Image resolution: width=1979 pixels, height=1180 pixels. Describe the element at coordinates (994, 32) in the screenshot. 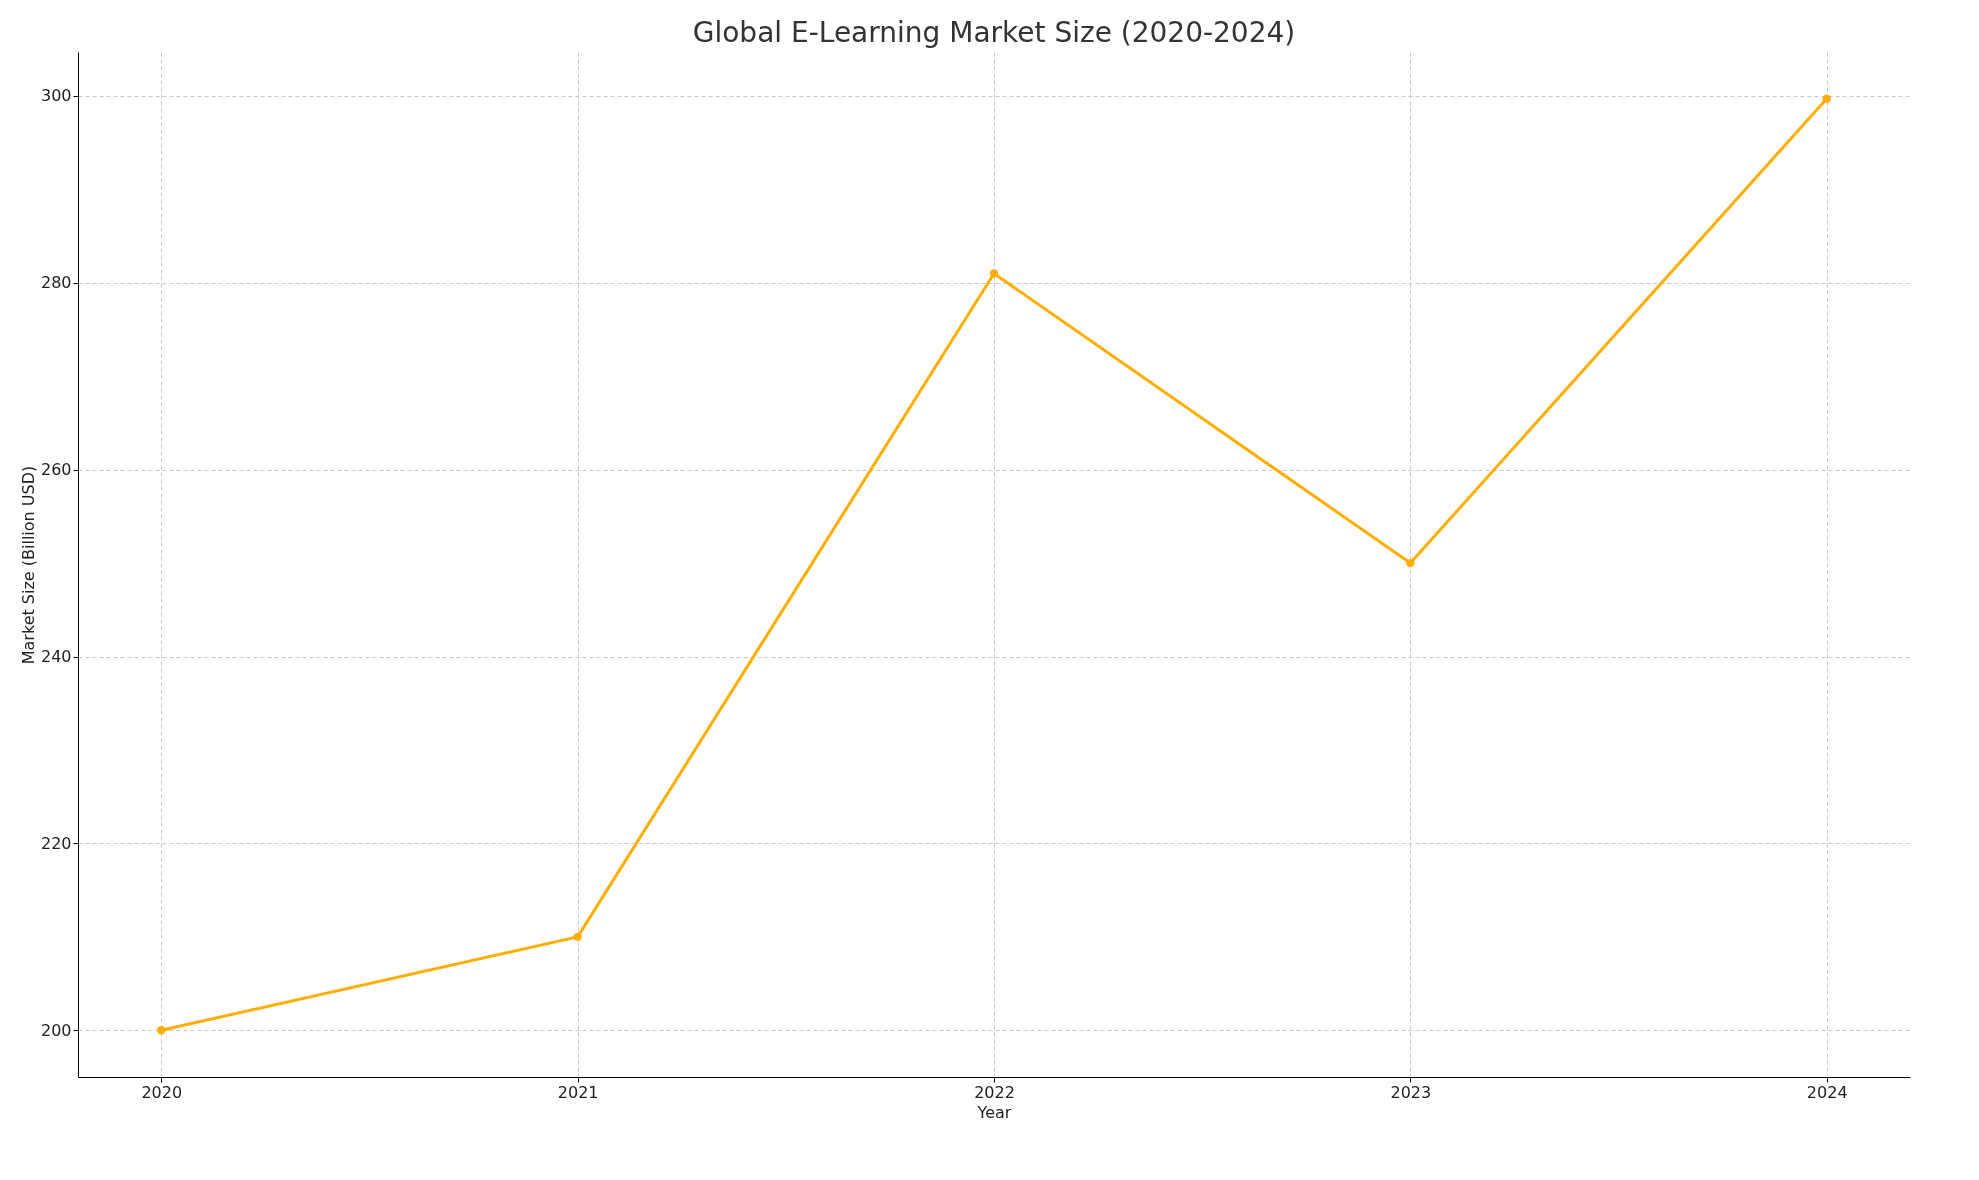

I see `chart-title: Global E-Learning Market Size (2020-2024)` at that location.